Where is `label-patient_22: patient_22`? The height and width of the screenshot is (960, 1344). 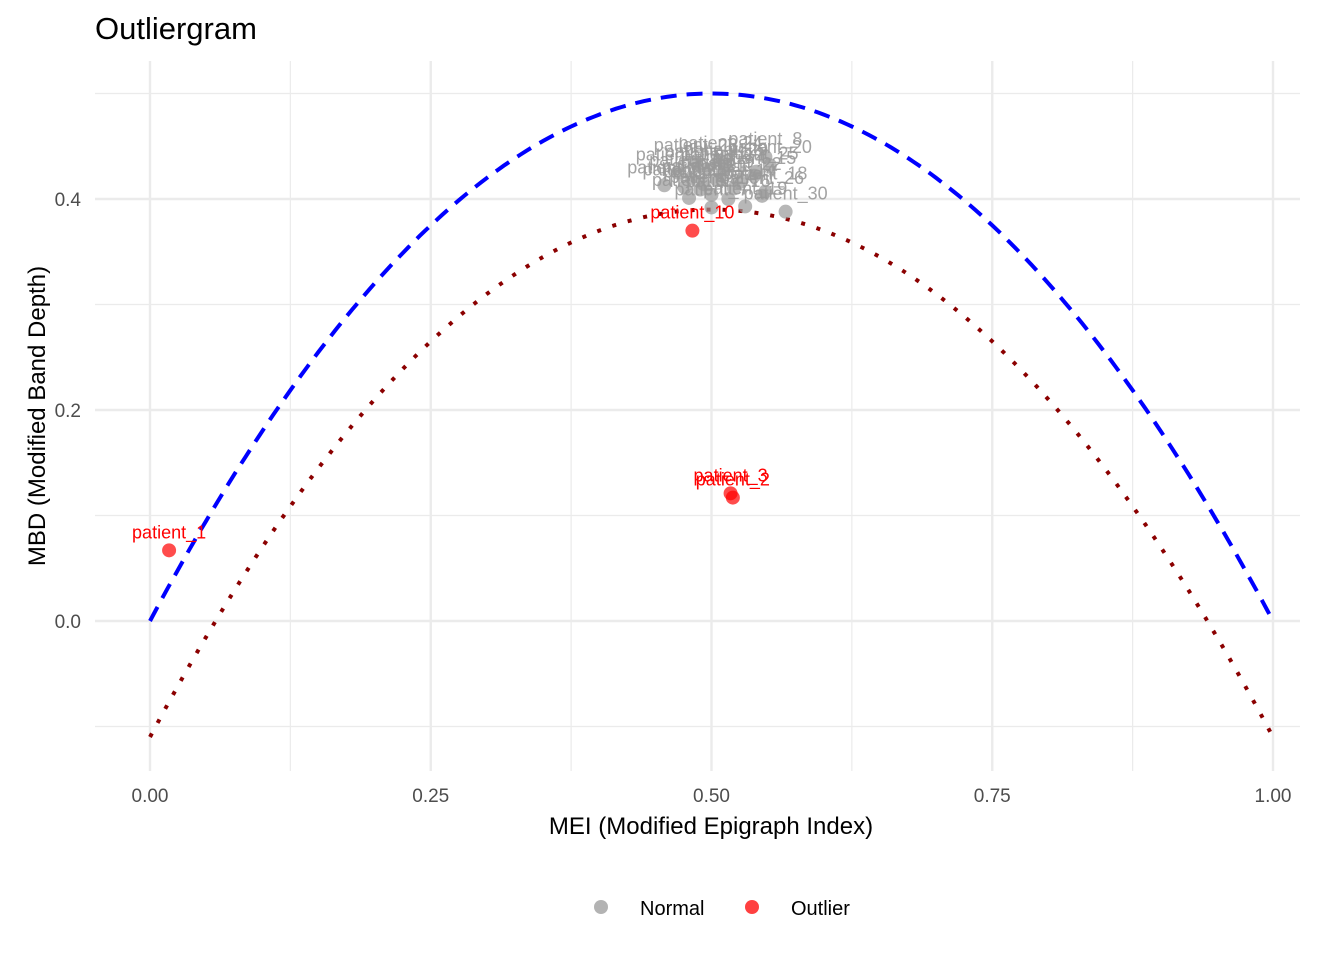 label-patient_22: patient_22 is located at coordinates (740, 164).